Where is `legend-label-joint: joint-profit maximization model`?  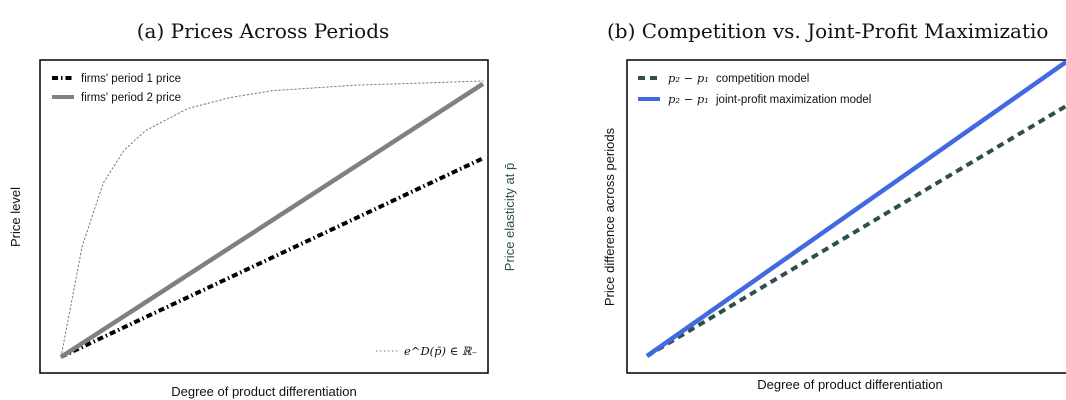
legend-label-joint: joint-profit maximization model is located at coordinates (793, 100).